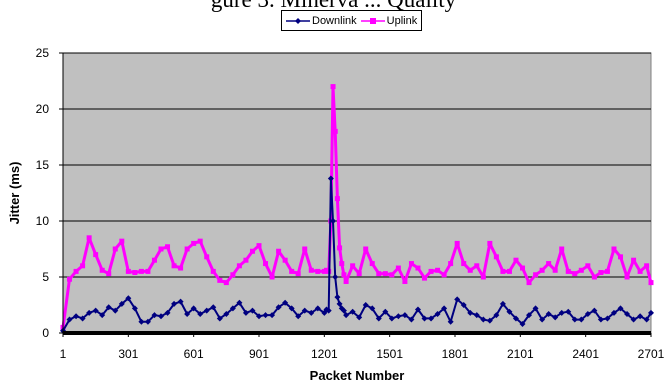  I want to click on legend-symbol-downlink, so click(298, 20).